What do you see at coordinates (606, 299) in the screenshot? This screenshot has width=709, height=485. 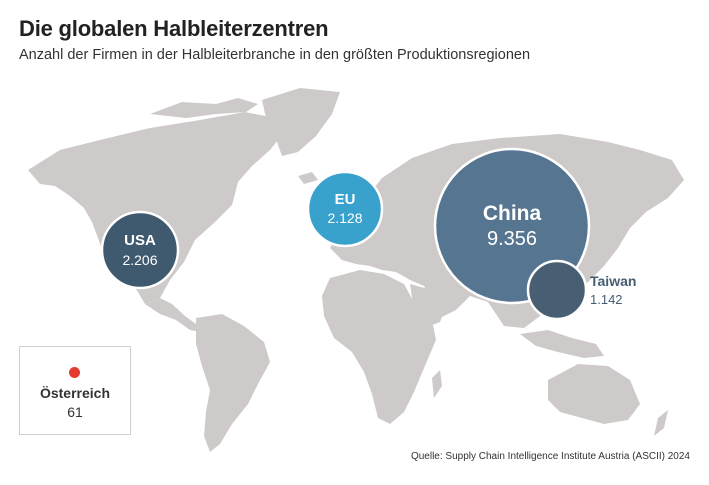 I see `taiwan-value: 1.142` at bounding box center [606, 299].